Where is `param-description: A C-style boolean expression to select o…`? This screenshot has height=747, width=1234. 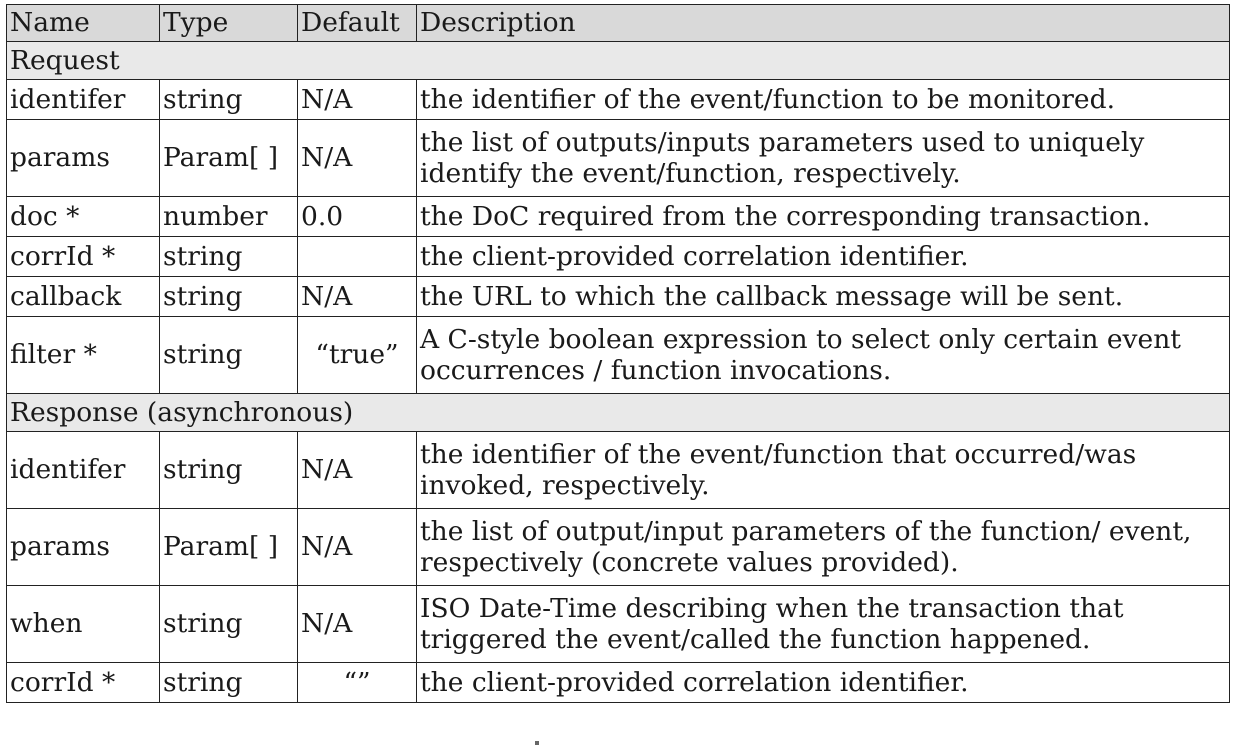 param-description: A C-style boolean expression to select o… is located at coordinates (823, 355).